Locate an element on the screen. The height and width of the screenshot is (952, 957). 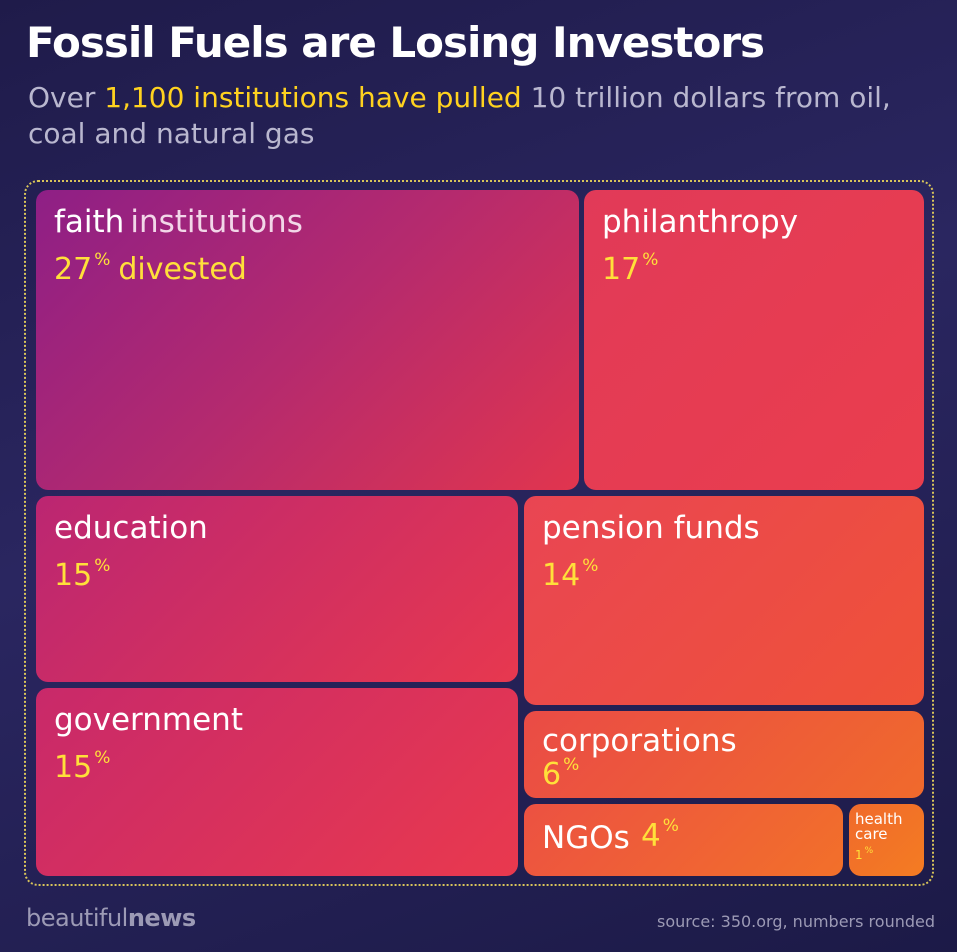
value-number: 27 is located at coordinates (73, 269).